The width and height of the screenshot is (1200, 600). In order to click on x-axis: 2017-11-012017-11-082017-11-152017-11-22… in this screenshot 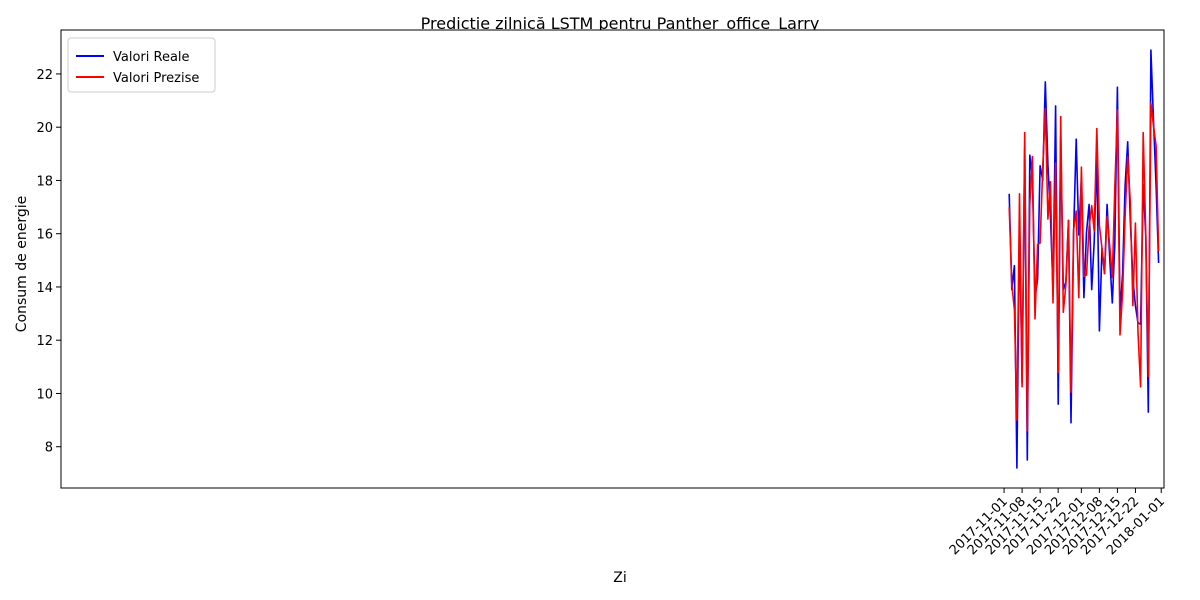, I will do `click(1057, 523)`.